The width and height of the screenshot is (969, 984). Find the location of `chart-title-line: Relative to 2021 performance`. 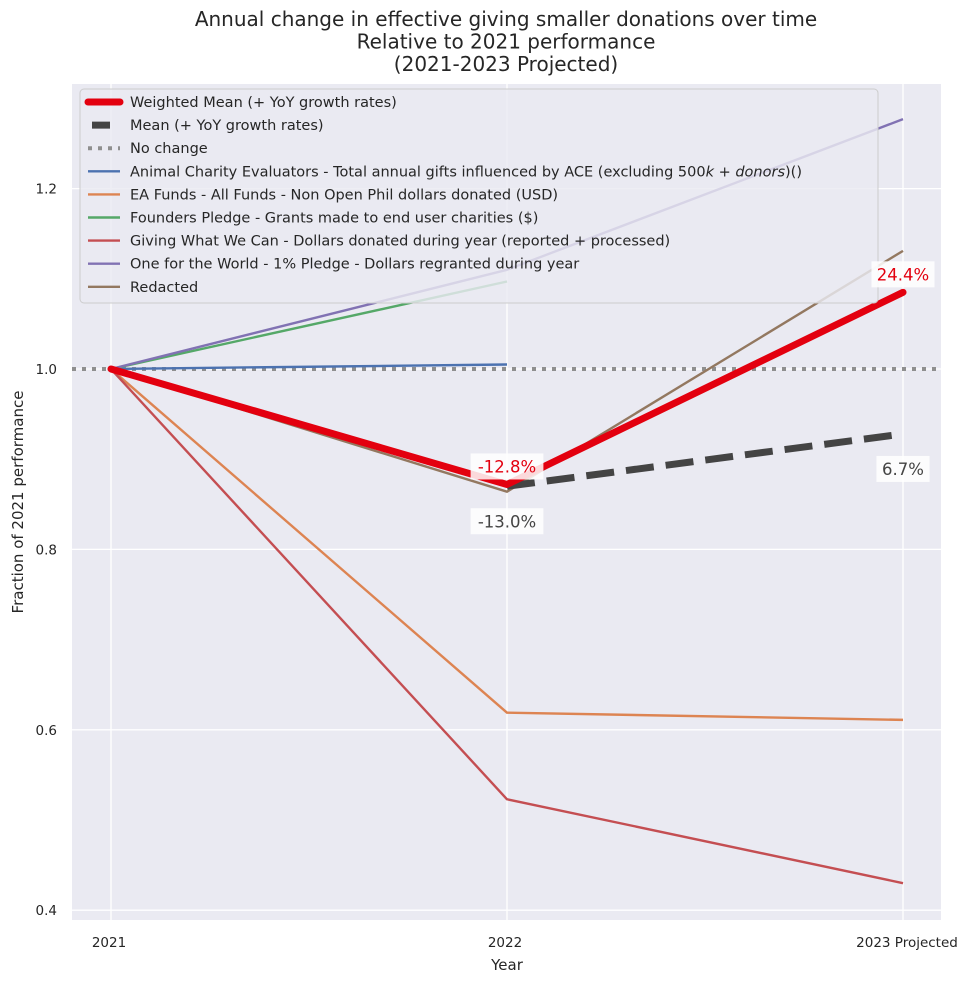

chart-title-line: Relative to 2021 performance is located at coordinates (506, 42).